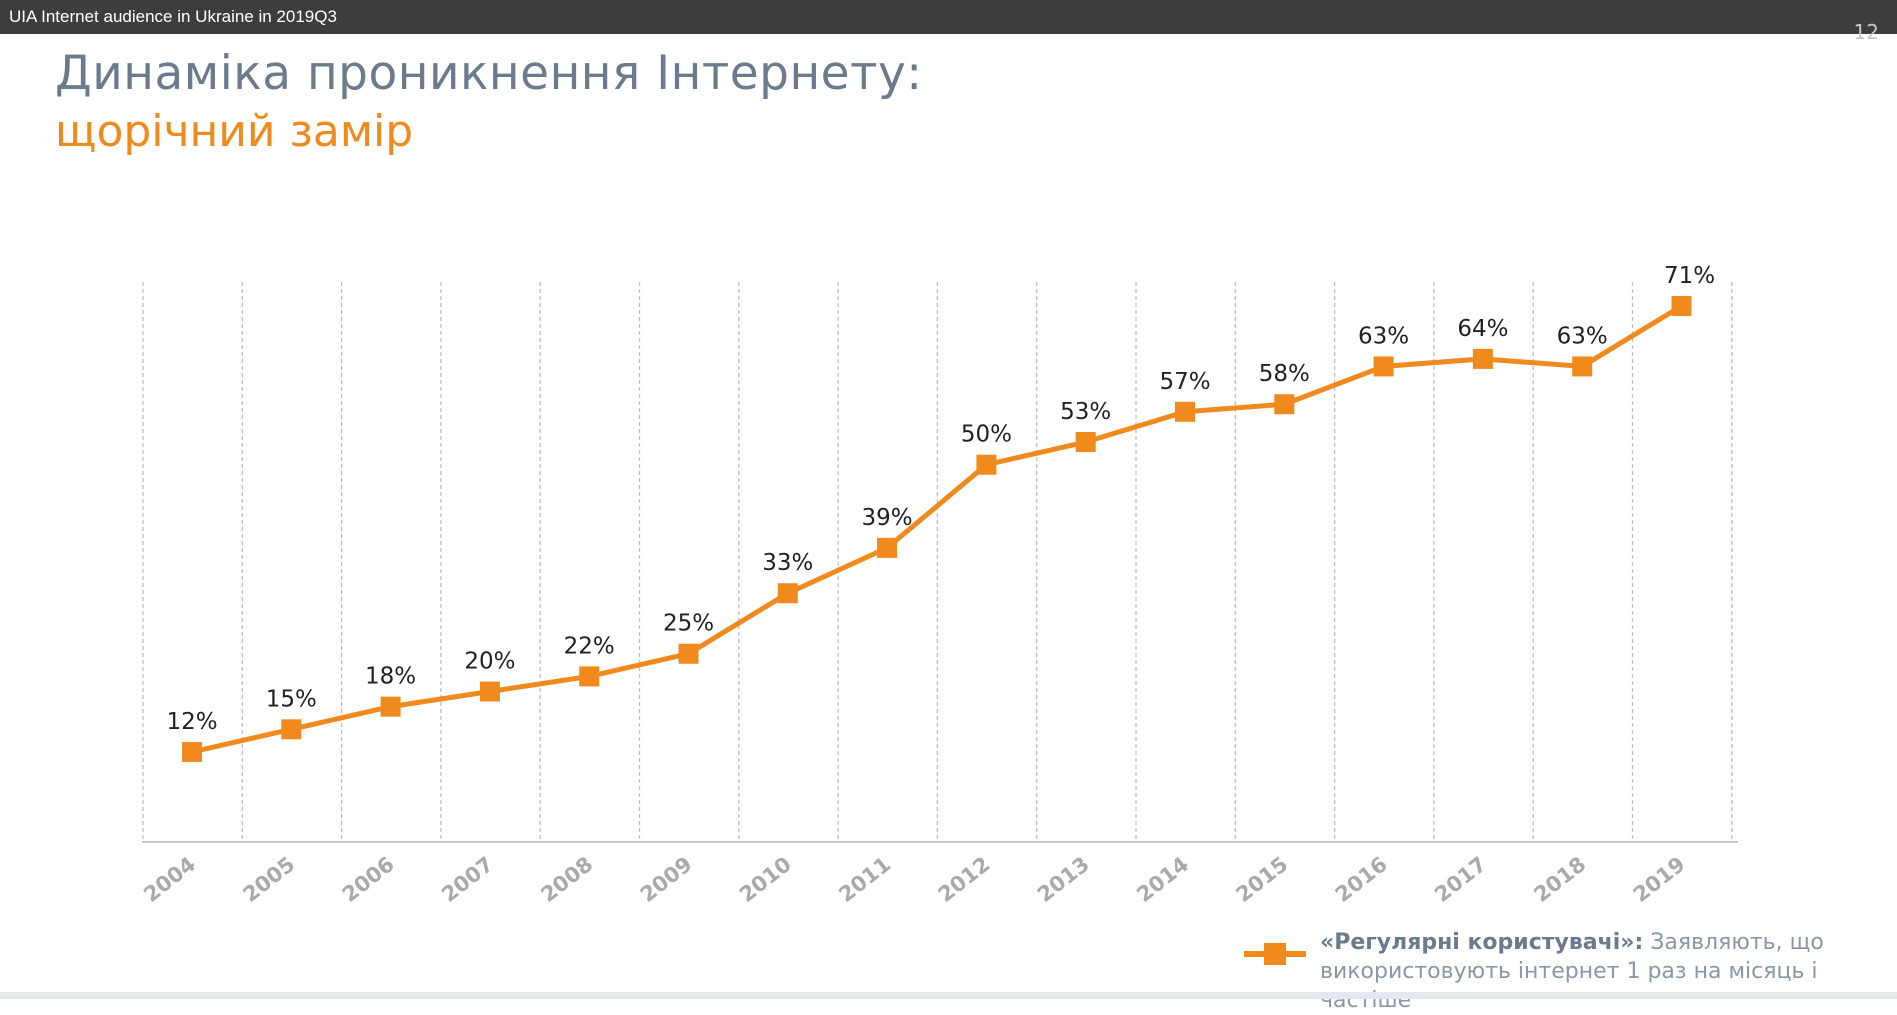 This screenshot has height=1015, width=1897. What do you see at coordinates (589, 676) in the screenshot?
I see `data-point-2008` at bounding box center [589, 676].